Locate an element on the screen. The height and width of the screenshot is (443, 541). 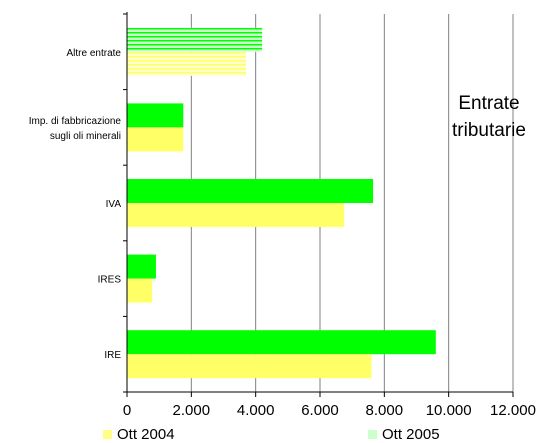
x-tick-label: 2.000 is located at coordinates (192, 410).